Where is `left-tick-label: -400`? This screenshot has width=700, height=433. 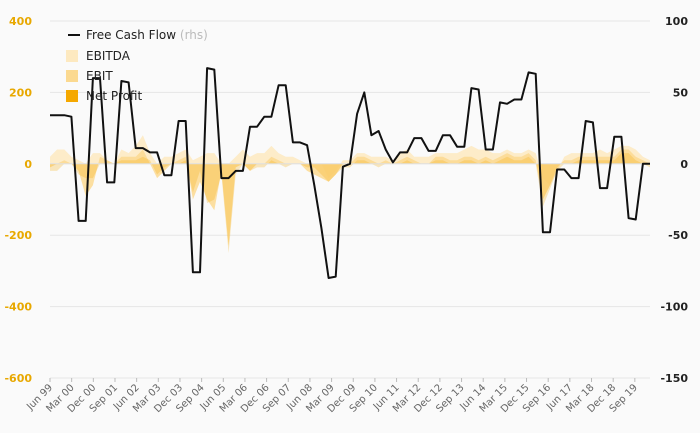 left-tick-label: -400 is located at coordinates (18, 307).